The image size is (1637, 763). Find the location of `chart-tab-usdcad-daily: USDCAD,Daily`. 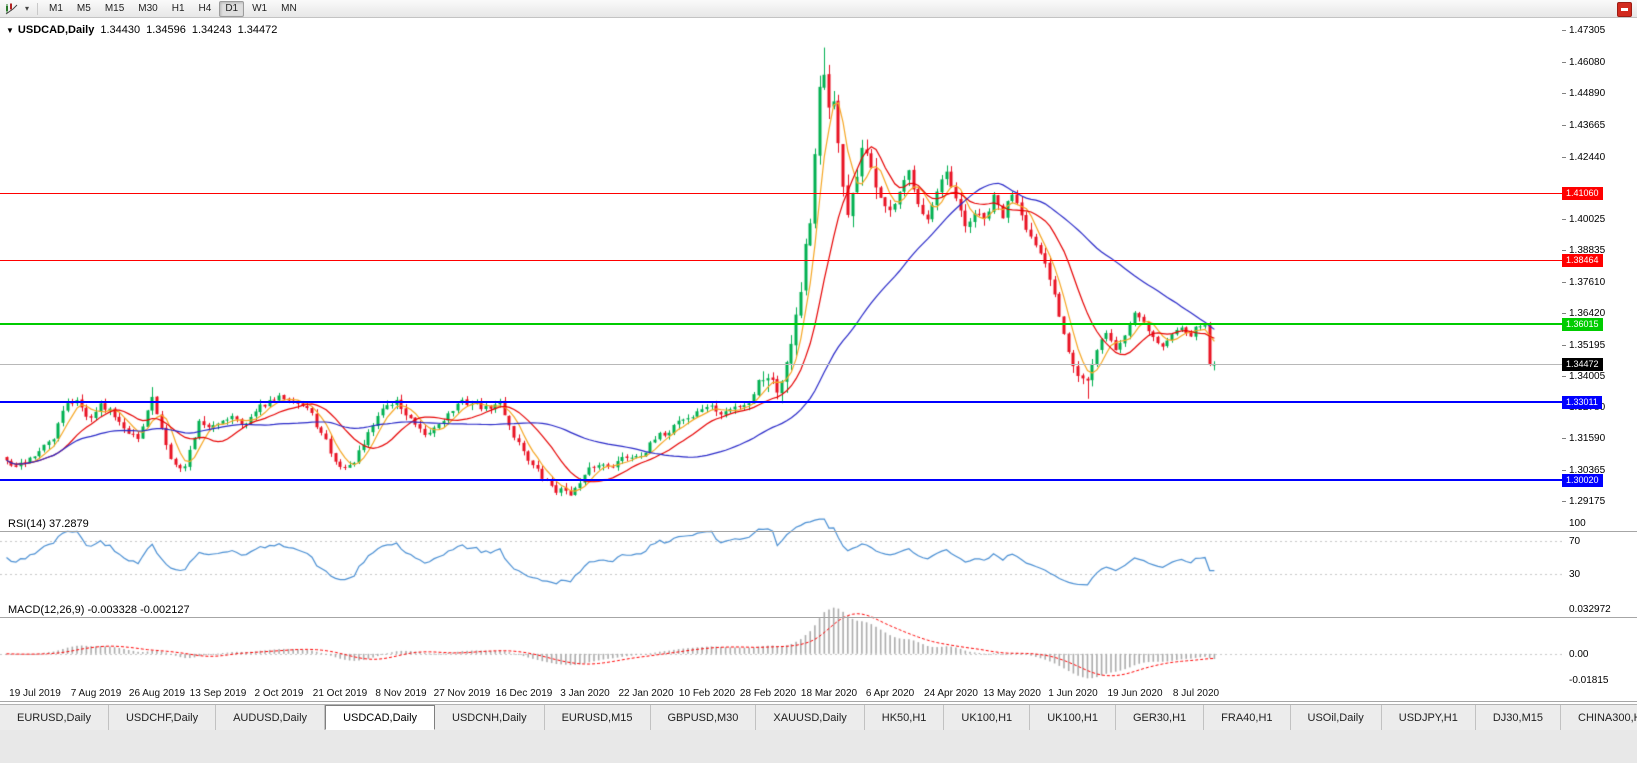

chart-tab-usdcad-daily: USDCAD,Daily is located at coordinates (380, 717).